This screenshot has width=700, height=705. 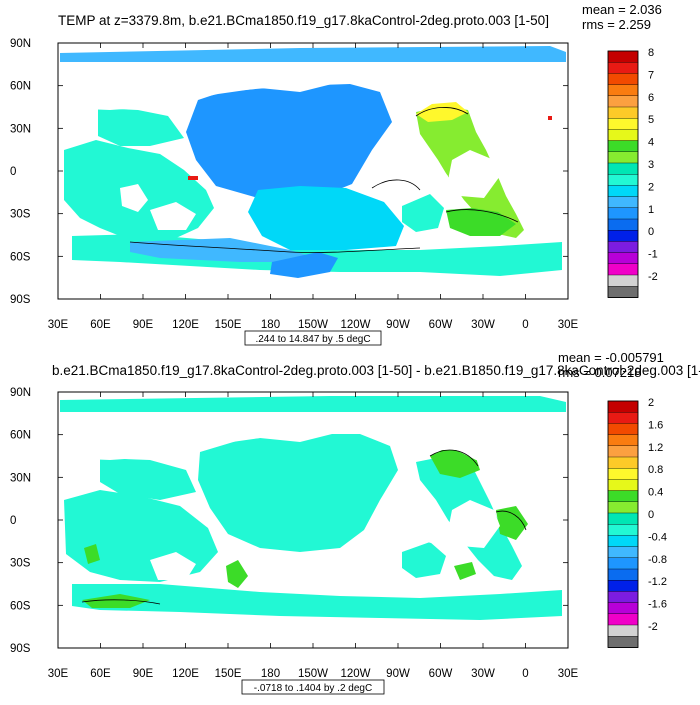 What do you see at coordinates (313, 688) in the screenshot?
I see `bottom-range-label: -.0718 to .1404 by .2 degC` at bounding box center [313, 688].